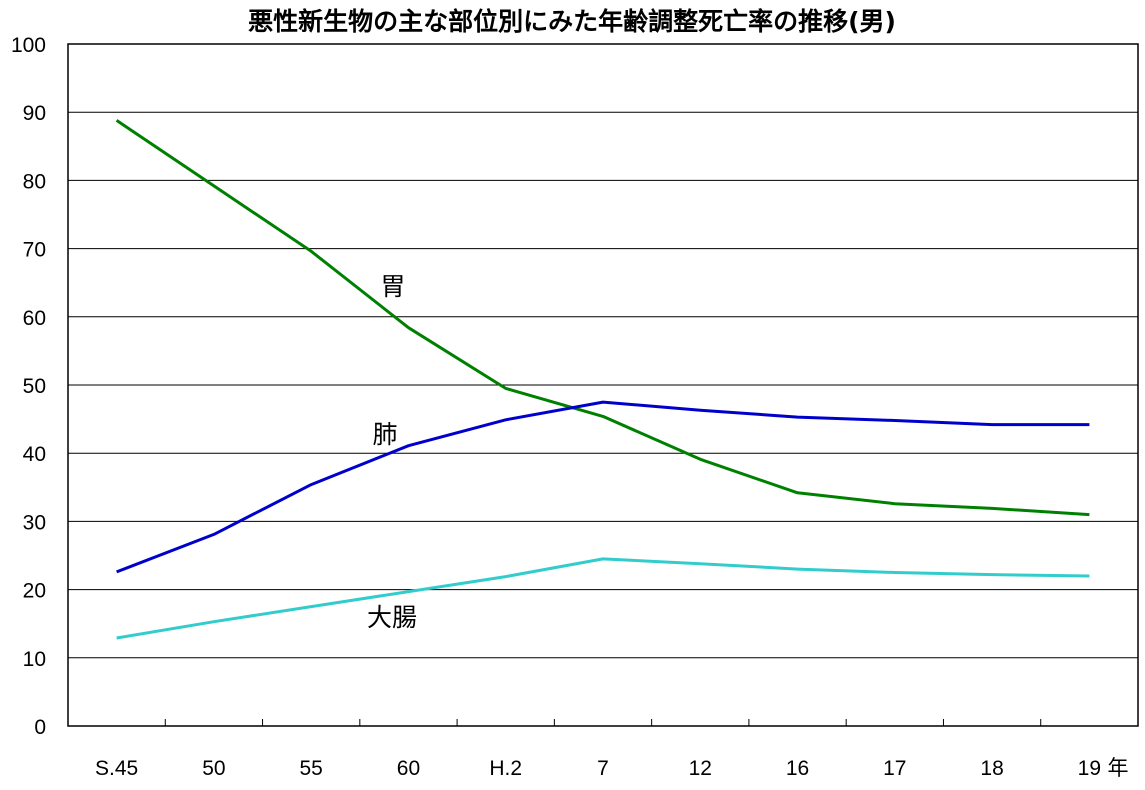  What do you see at coordinates (213, 768) in the screenshot?
I see `x-tick-label: 50` at bounding box center [213, 768].